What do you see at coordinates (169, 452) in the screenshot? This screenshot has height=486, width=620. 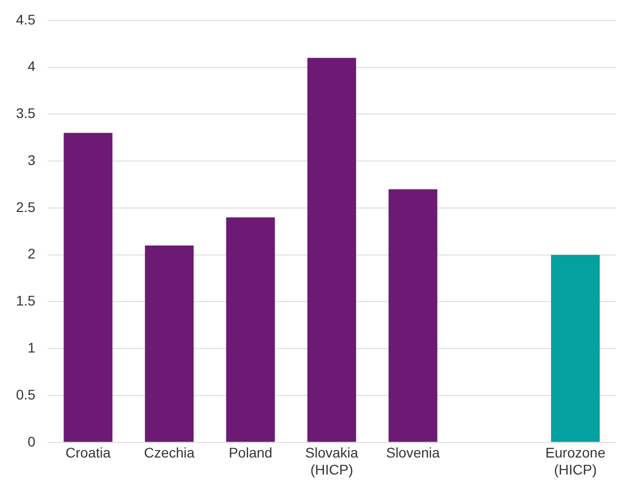 I see `x-tick-label: Czechia` at bounding box center [169, 452].